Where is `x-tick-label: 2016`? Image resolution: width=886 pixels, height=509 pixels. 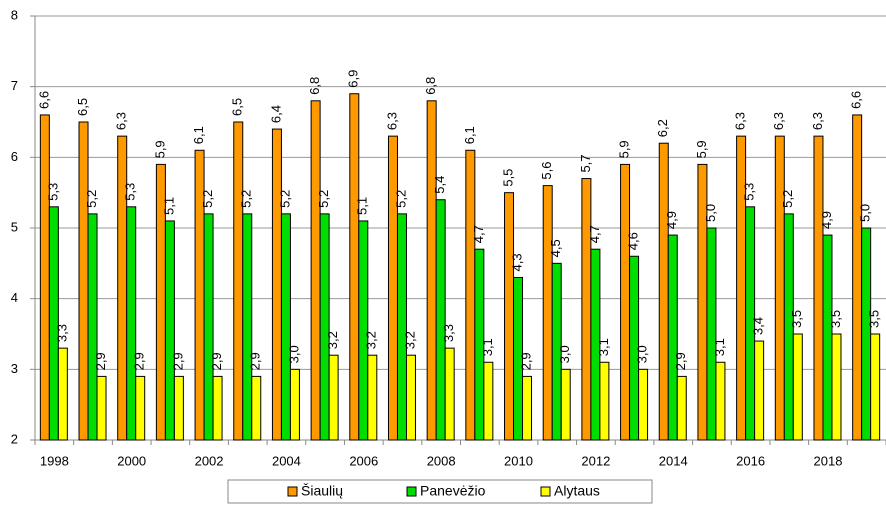 x-tick-label: 2016 is located at coordinates (750, 460).